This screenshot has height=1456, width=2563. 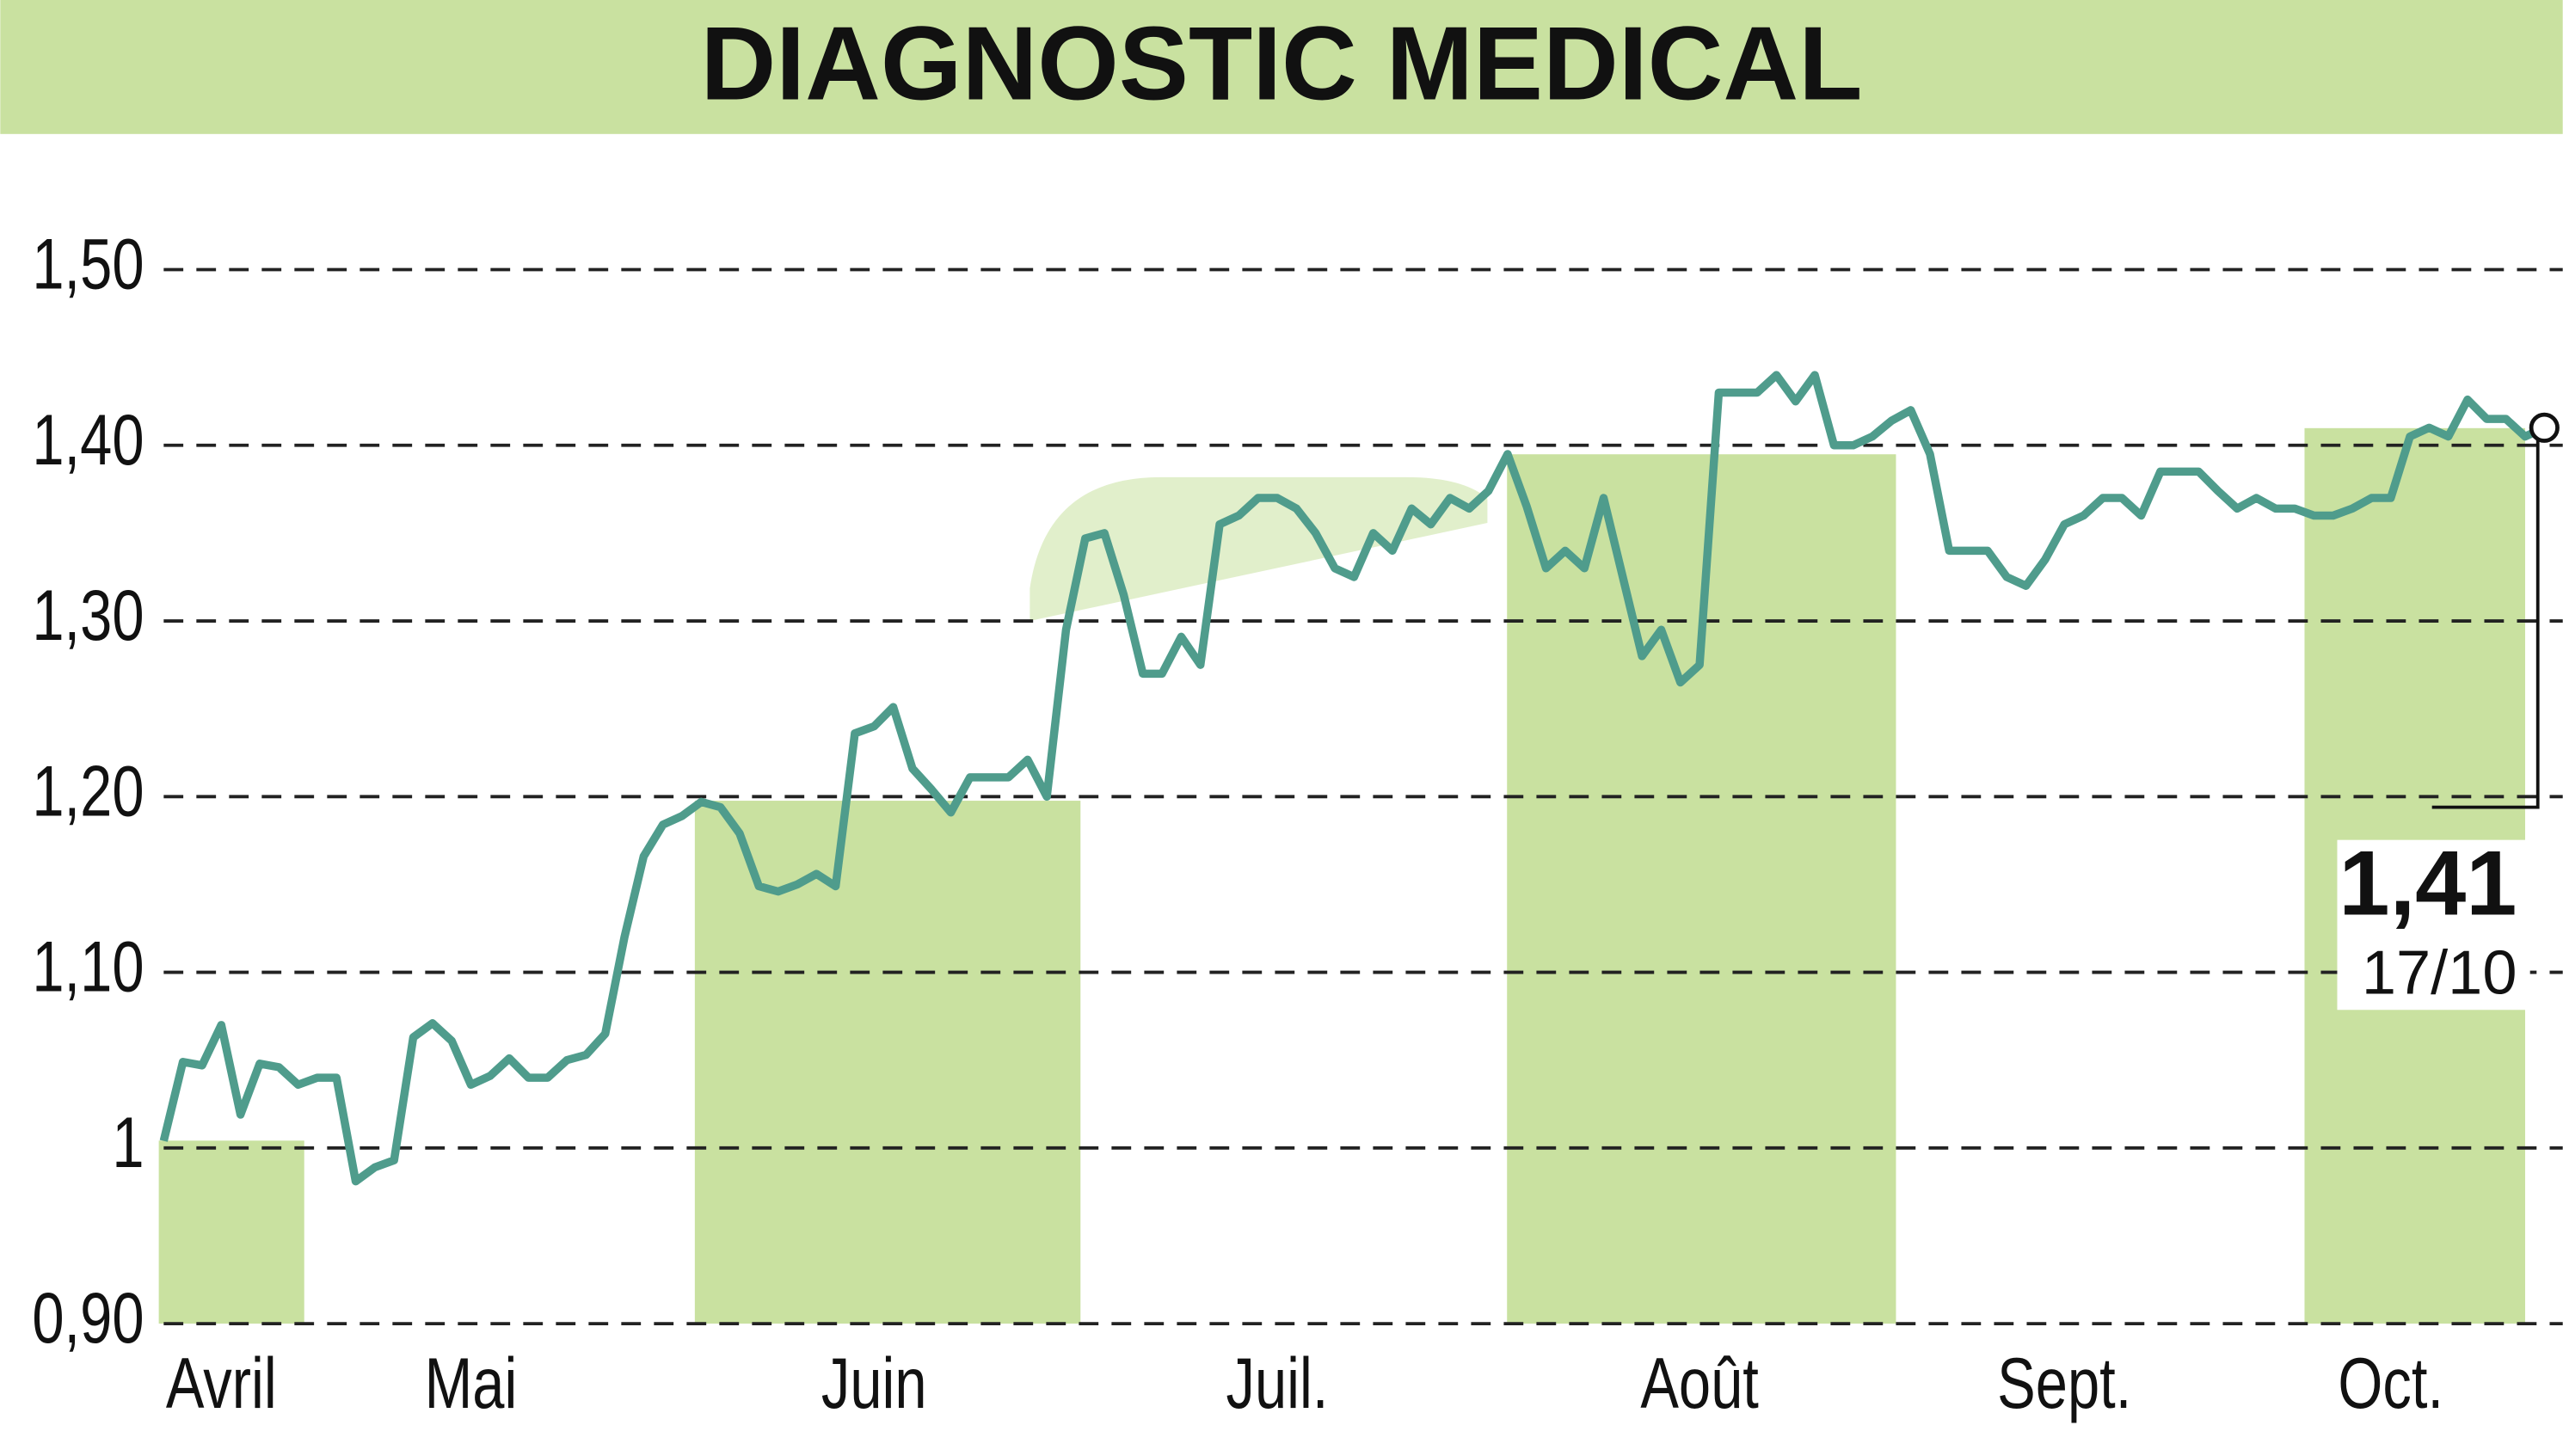 What do you see at coordinates (2485, 618) in the screenshot?
I see `last-bracket` at bounding box center [2485, 618].